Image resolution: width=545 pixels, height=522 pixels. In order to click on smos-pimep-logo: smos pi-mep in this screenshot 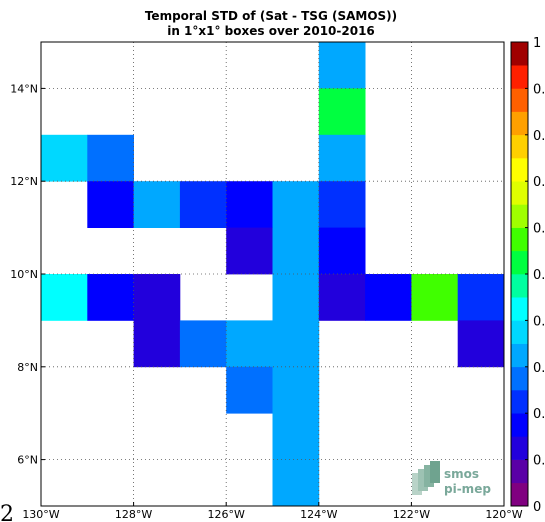, I will do `click(451, 478)`.